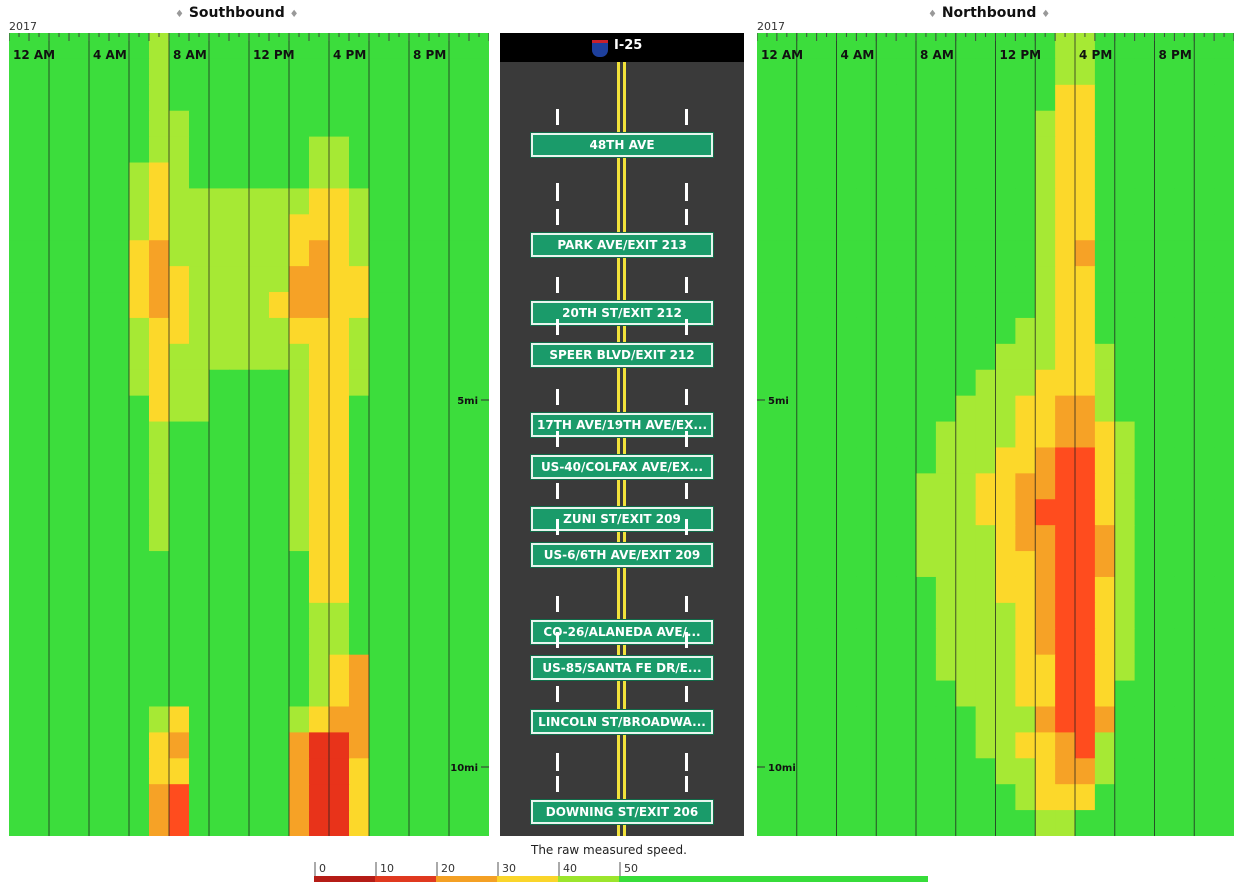 Image resolution: width=1234 pixels, height=883 pixels. What do you see at coordinates (618, 449) in the screenshot?
I see `center-line` at bounding box center [618, 449].